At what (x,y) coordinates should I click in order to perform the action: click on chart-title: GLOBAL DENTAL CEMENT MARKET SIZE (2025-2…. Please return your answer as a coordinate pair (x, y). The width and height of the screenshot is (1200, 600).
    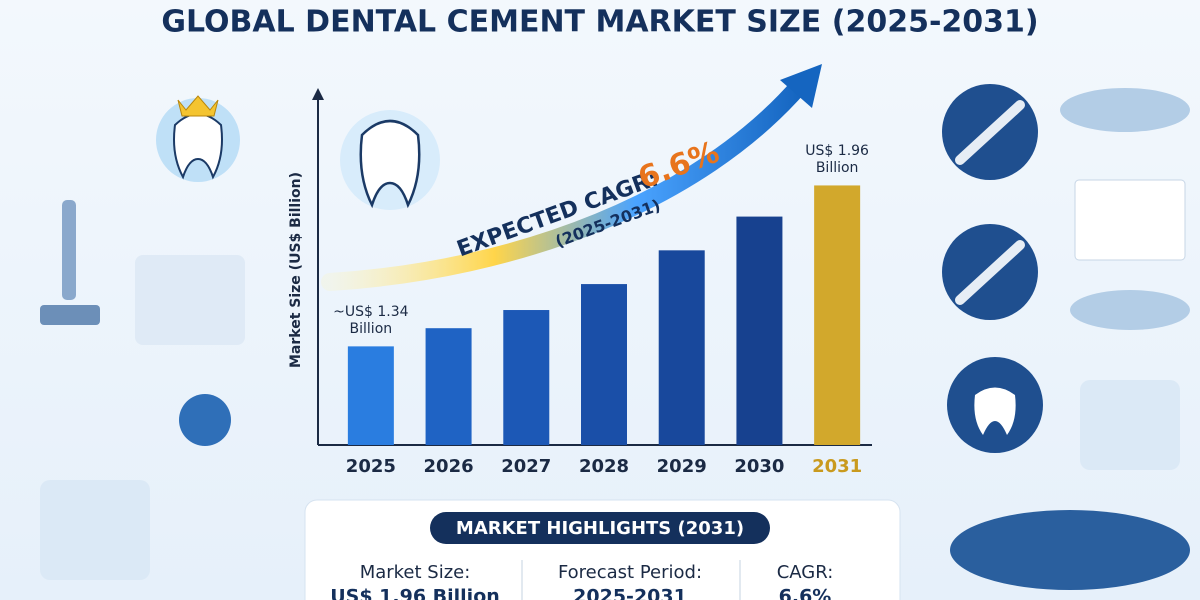
    Looking at the image, I should click on (599, 22).